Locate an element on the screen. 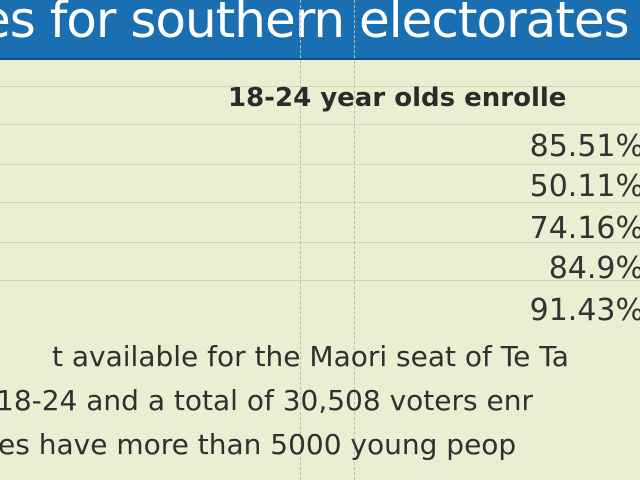 This screenshot has height=480, width=640. table-cell-value: 50.11% is located at coordinates (584, 186).